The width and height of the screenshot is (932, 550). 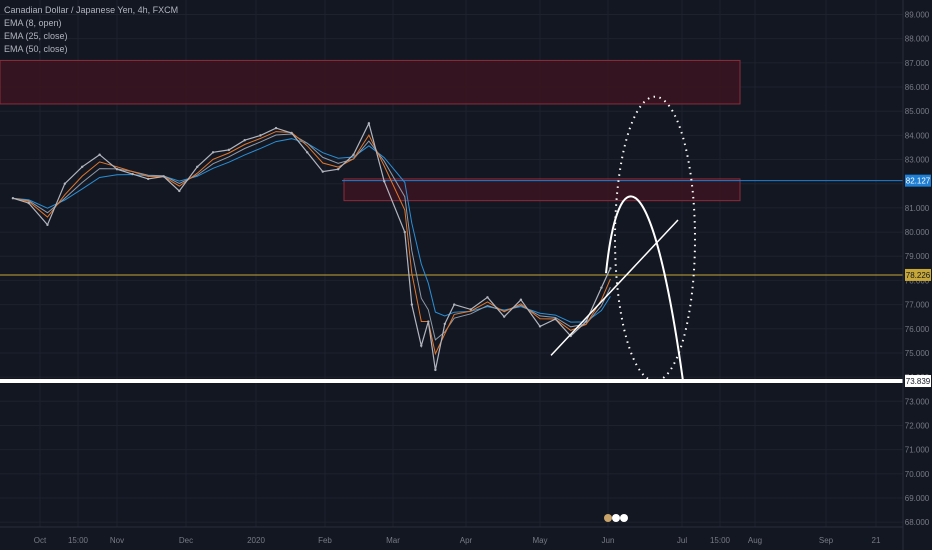 I want to click on y-tick-label: 88.000, so click(x=917, y=39).